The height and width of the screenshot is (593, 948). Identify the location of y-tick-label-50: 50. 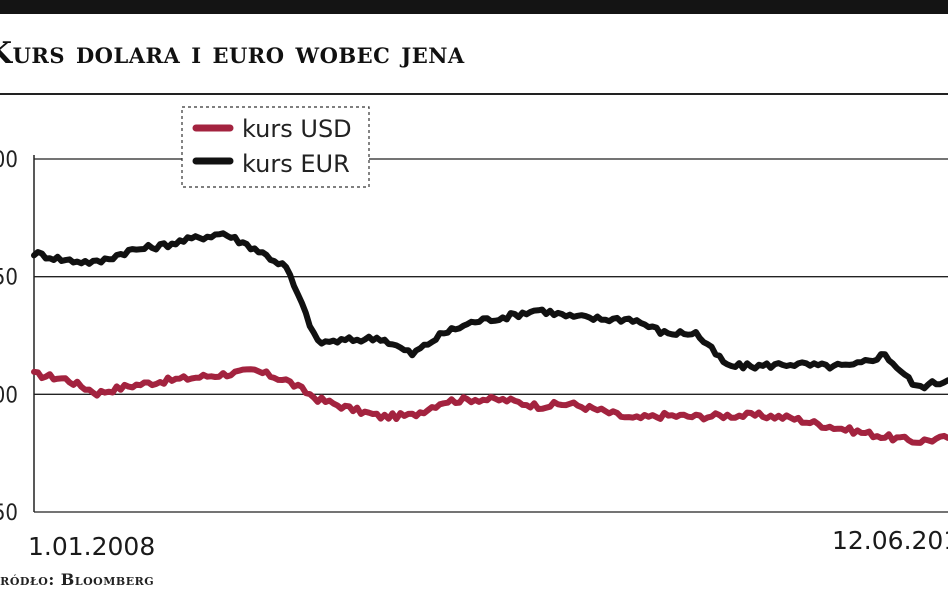
(9, 513).